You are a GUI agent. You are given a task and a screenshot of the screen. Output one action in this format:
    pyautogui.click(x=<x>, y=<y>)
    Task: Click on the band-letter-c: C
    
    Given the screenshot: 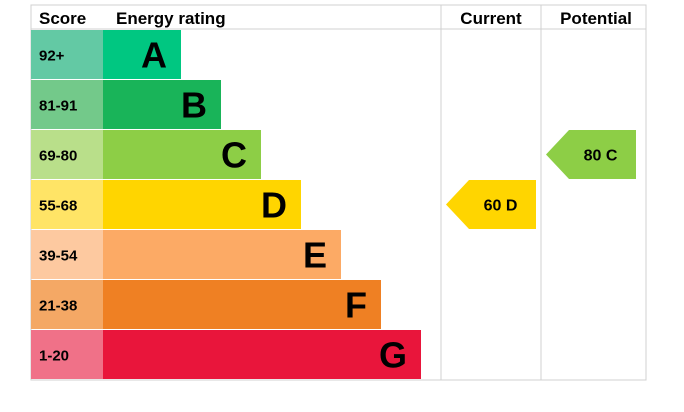 What is the action you would take?
    pyautogui.click(x=234, y=155)
    